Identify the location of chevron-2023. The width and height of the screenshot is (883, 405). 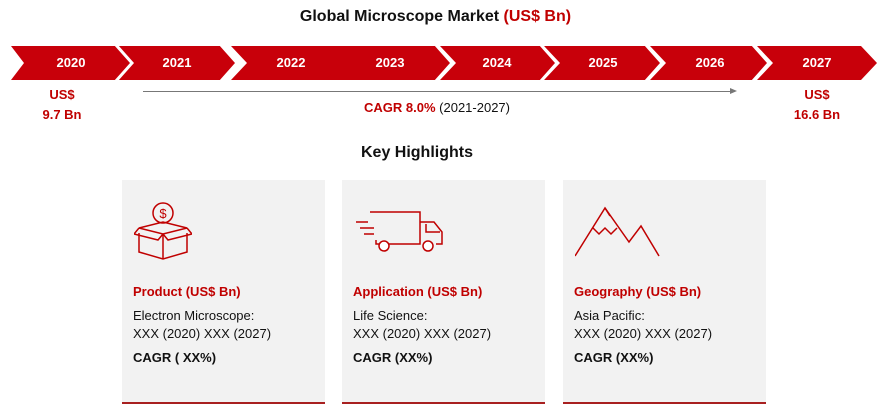
(388, 63).